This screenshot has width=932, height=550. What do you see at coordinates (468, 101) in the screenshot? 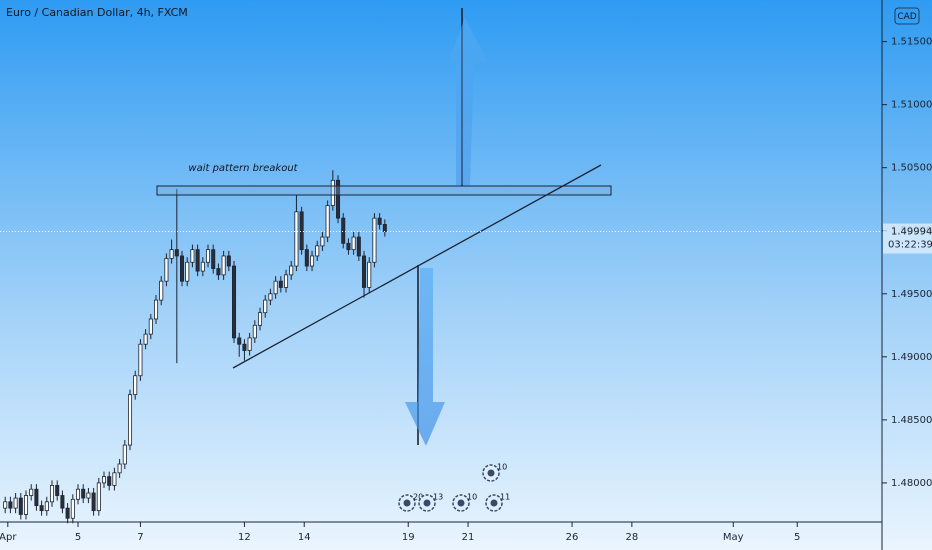
I see `arrow-up` at bounding box center [468, 101].